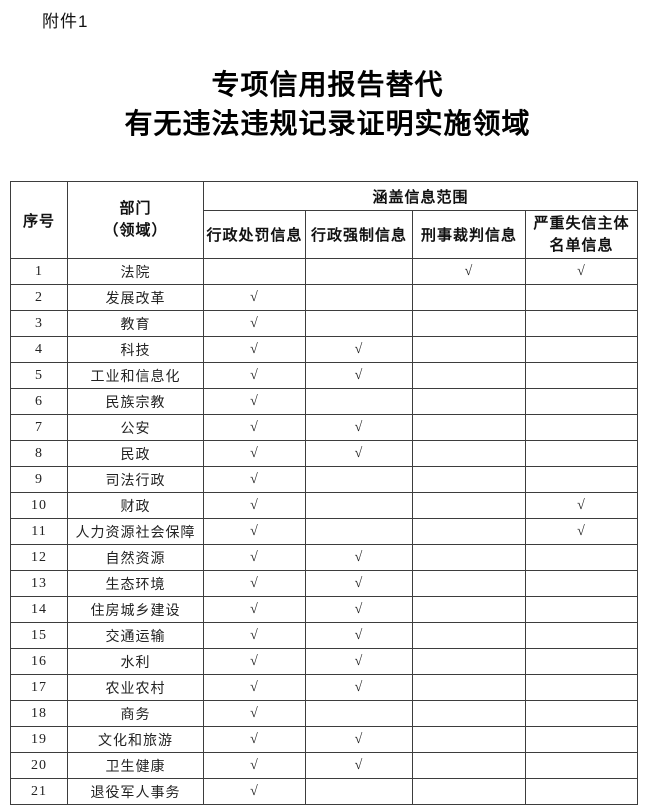 This screenshot has height=812, width=655. I want to click on row-index: 15, so click(39, 635).